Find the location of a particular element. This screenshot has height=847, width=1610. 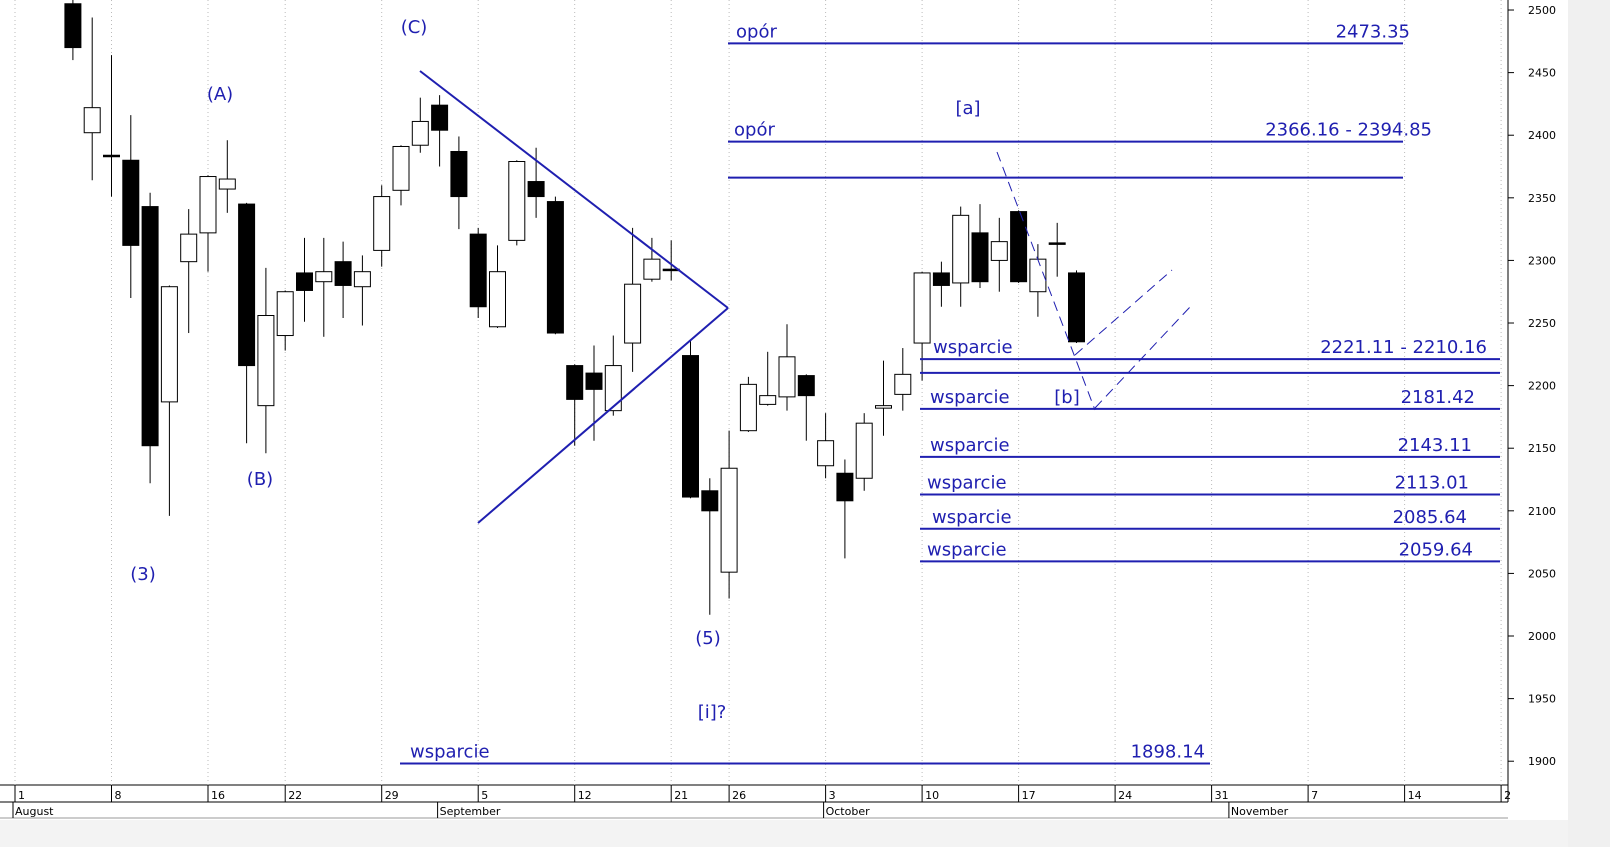

y-tick-label: 2250 is located at coordinates (1542, 323).